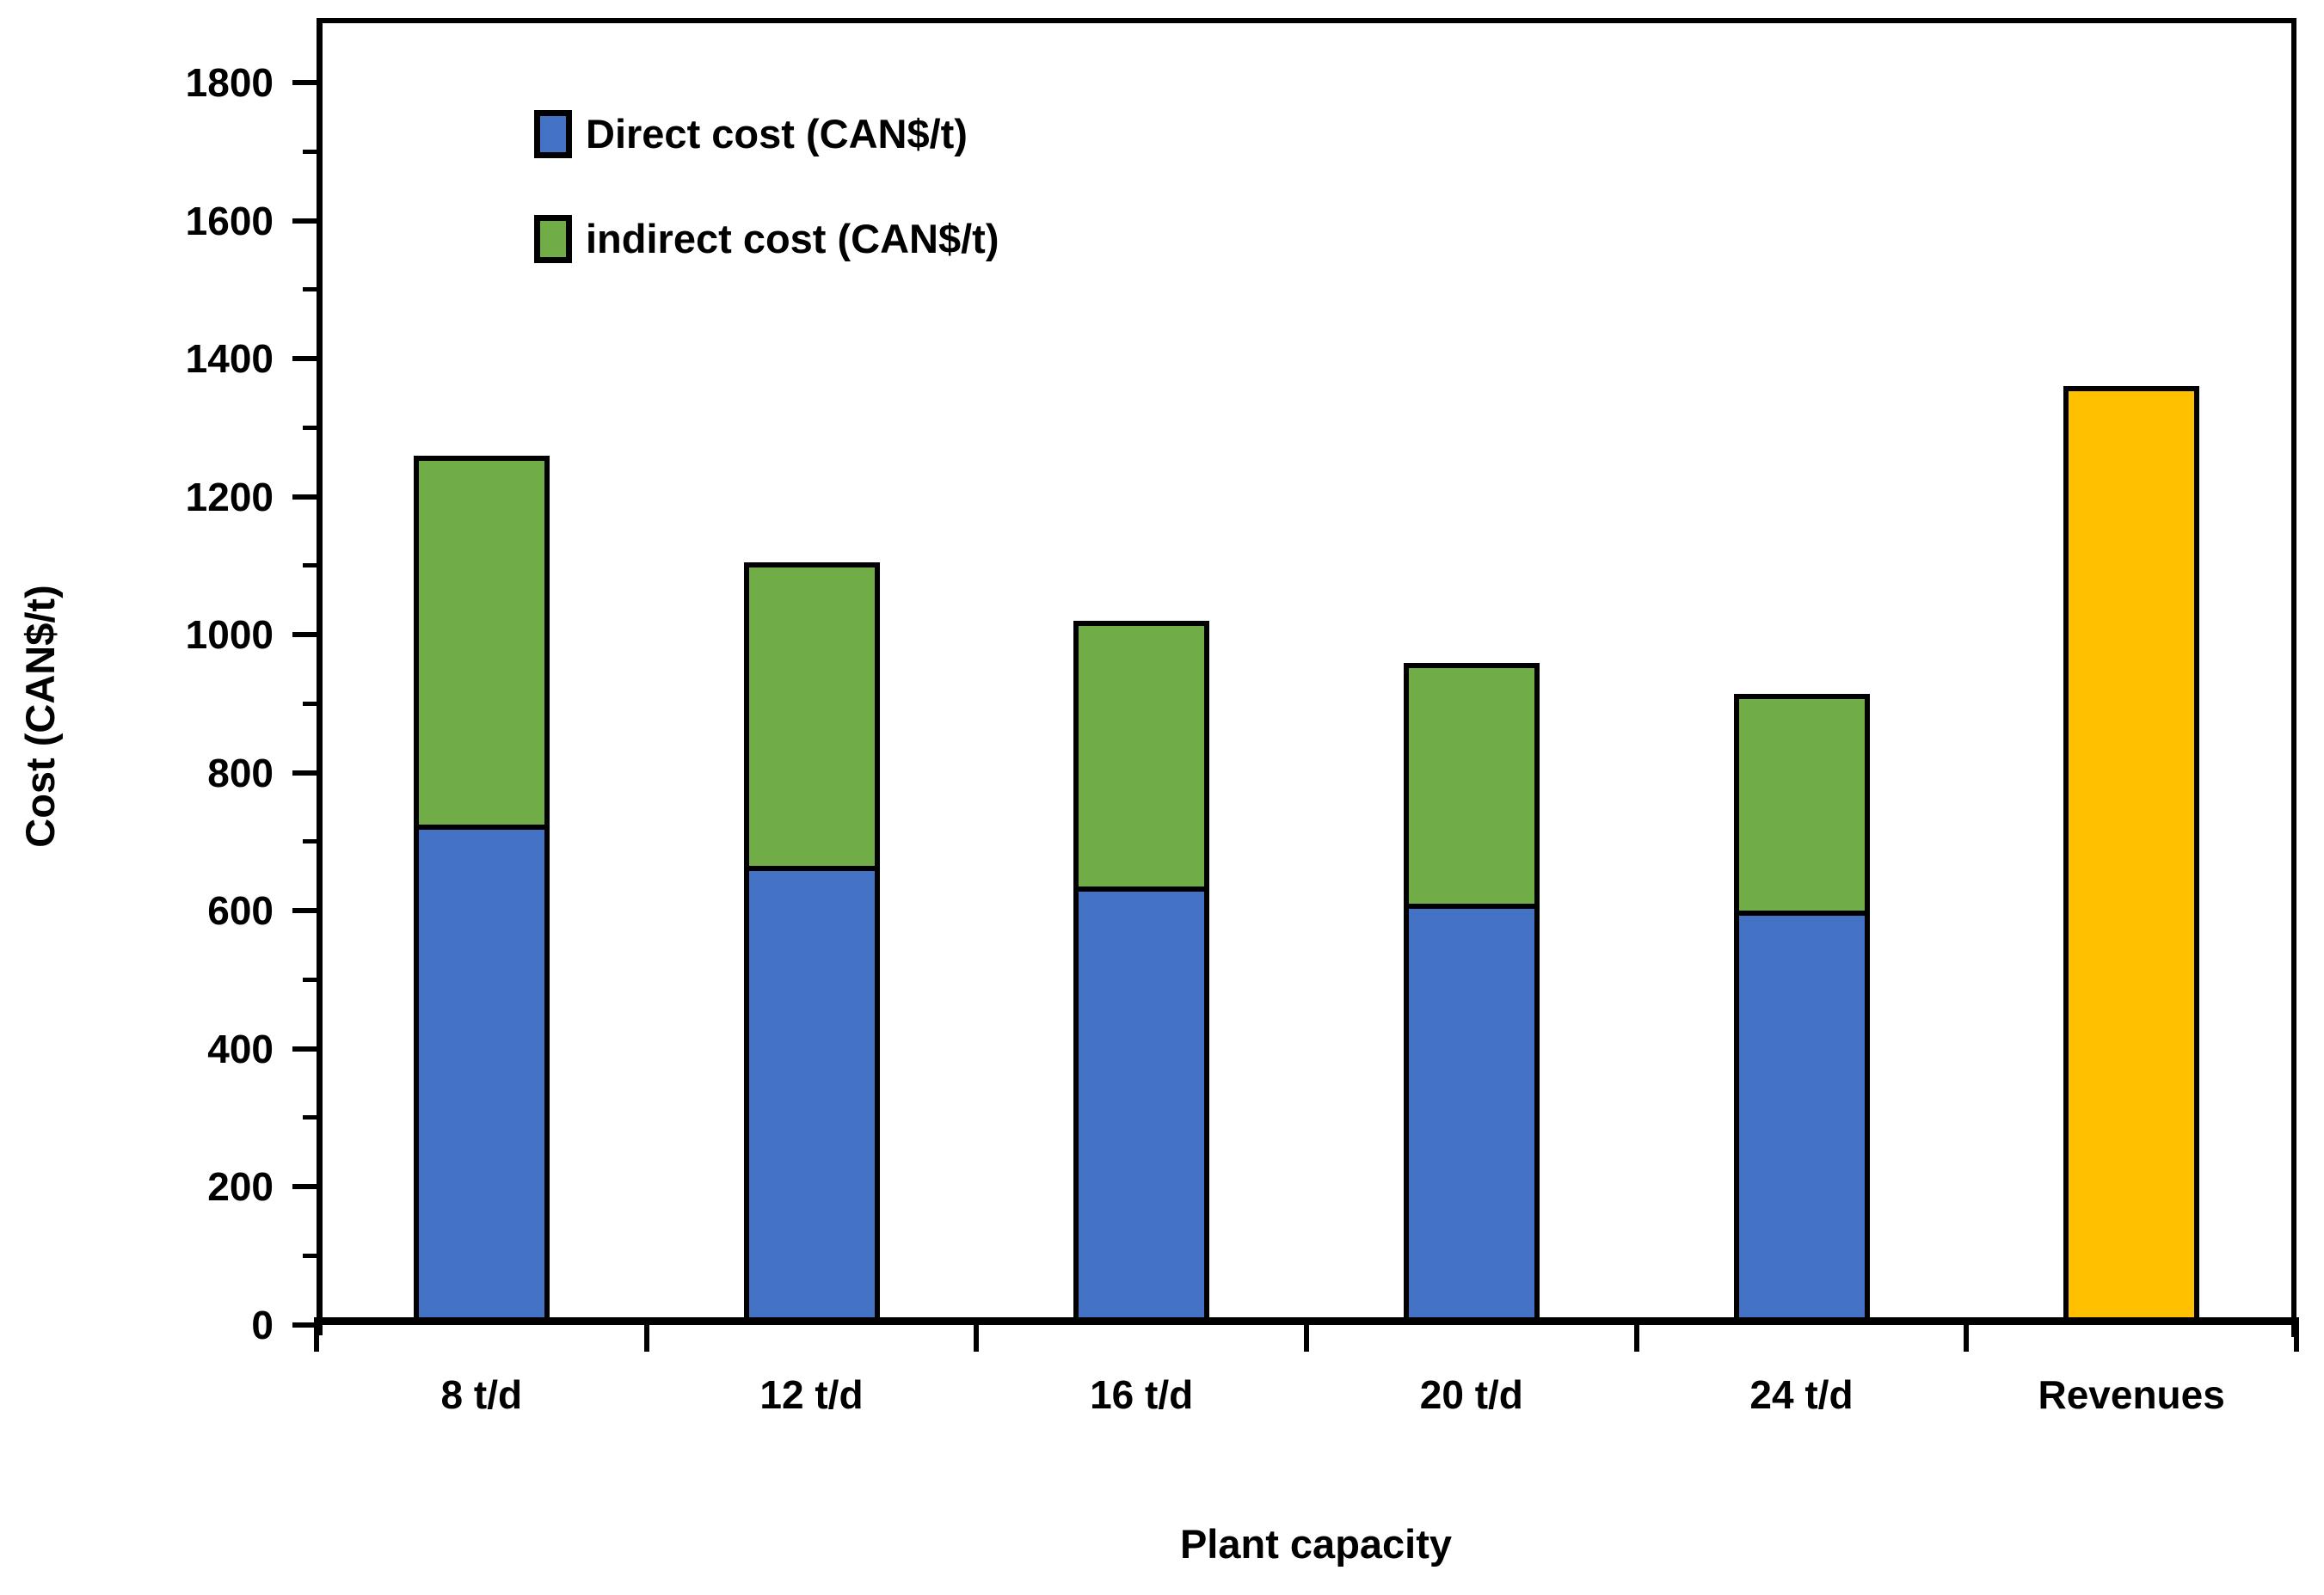  Describe the element at coordinates (553, 239) in the screenshot. I see `legend-swatch-indirect-cost` at that location.